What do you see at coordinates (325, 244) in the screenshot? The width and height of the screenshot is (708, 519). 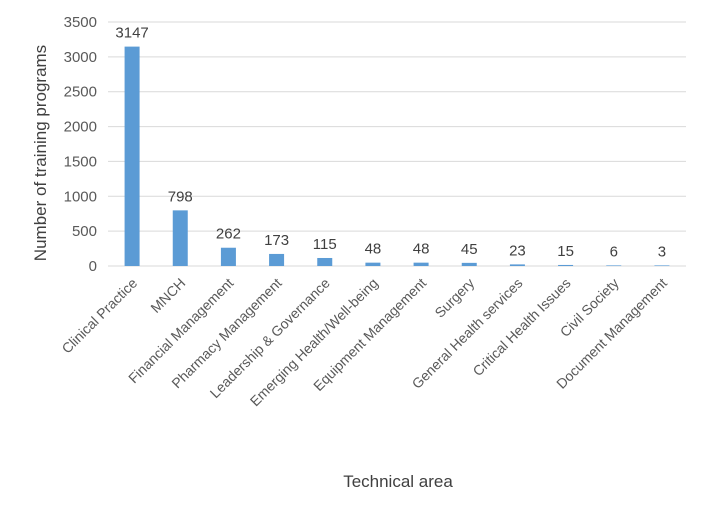 I see `data-label: 115` at bounding box center [325, 244].